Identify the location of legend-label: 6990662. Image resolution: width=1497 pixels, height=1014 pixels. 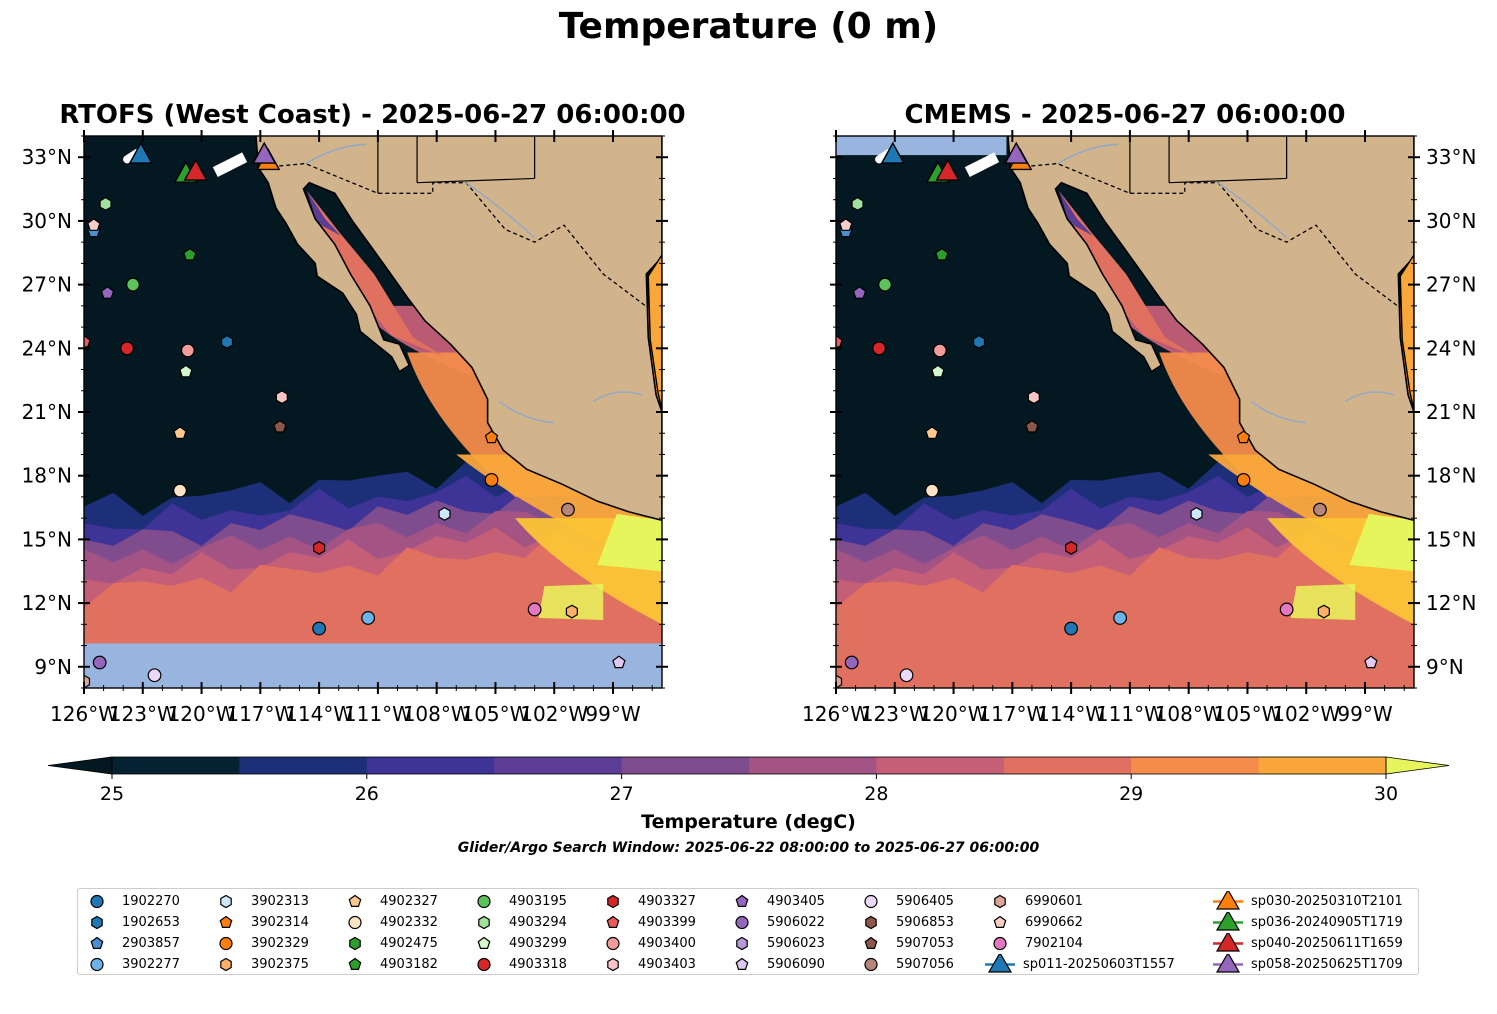
(1054, 922).